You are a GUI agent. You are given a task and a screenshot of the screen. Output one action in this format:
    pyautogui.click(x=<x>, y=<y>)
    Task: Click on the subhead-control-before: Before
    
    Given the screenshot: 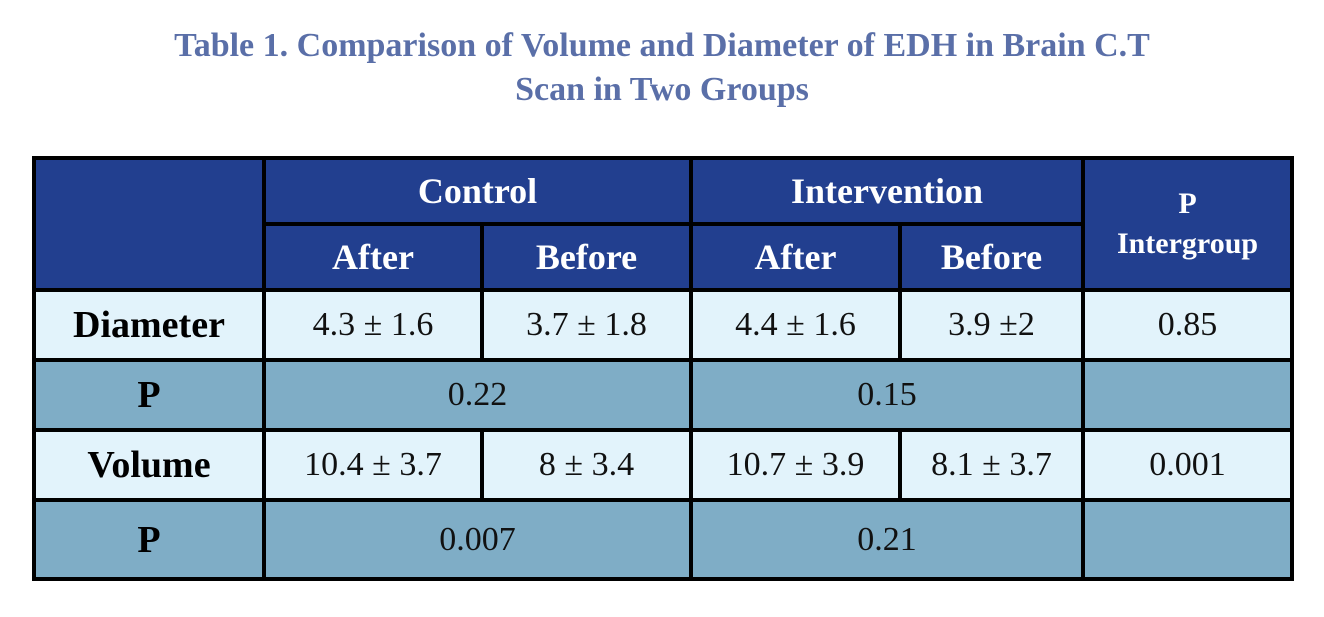 What is the action you would take?
    pyautogui.click(x=586, y=257)
    